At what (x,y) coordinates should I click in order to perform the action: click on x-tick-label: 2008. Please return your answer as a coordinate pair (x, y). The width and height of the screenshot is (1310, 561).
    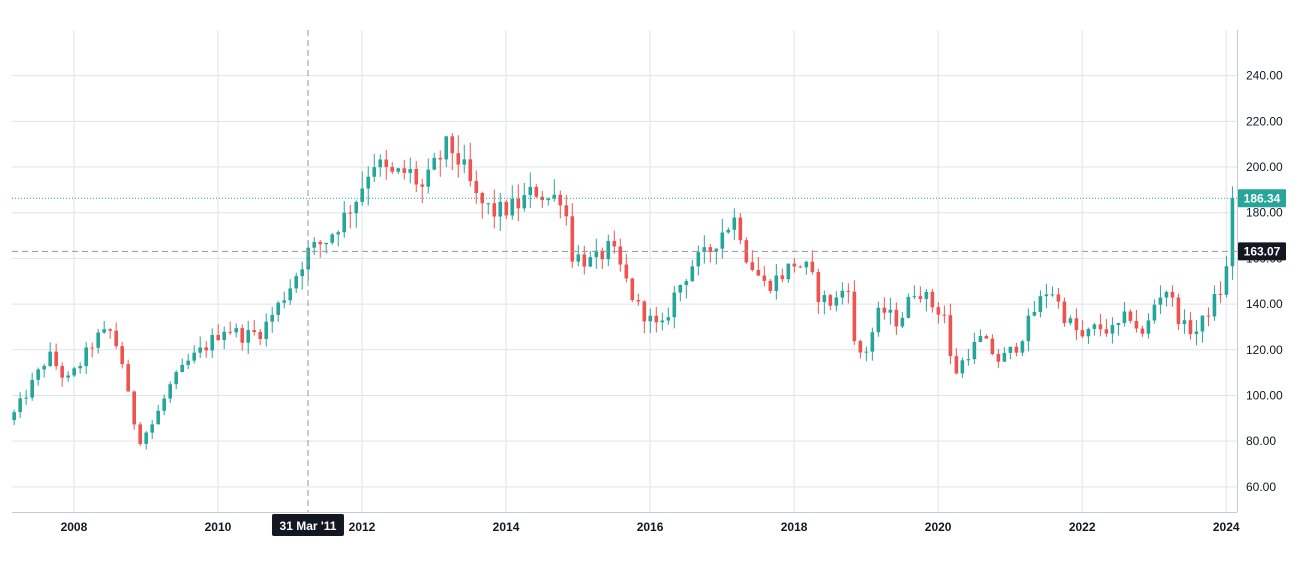
    Looking at the image, I should click on (74, 527).